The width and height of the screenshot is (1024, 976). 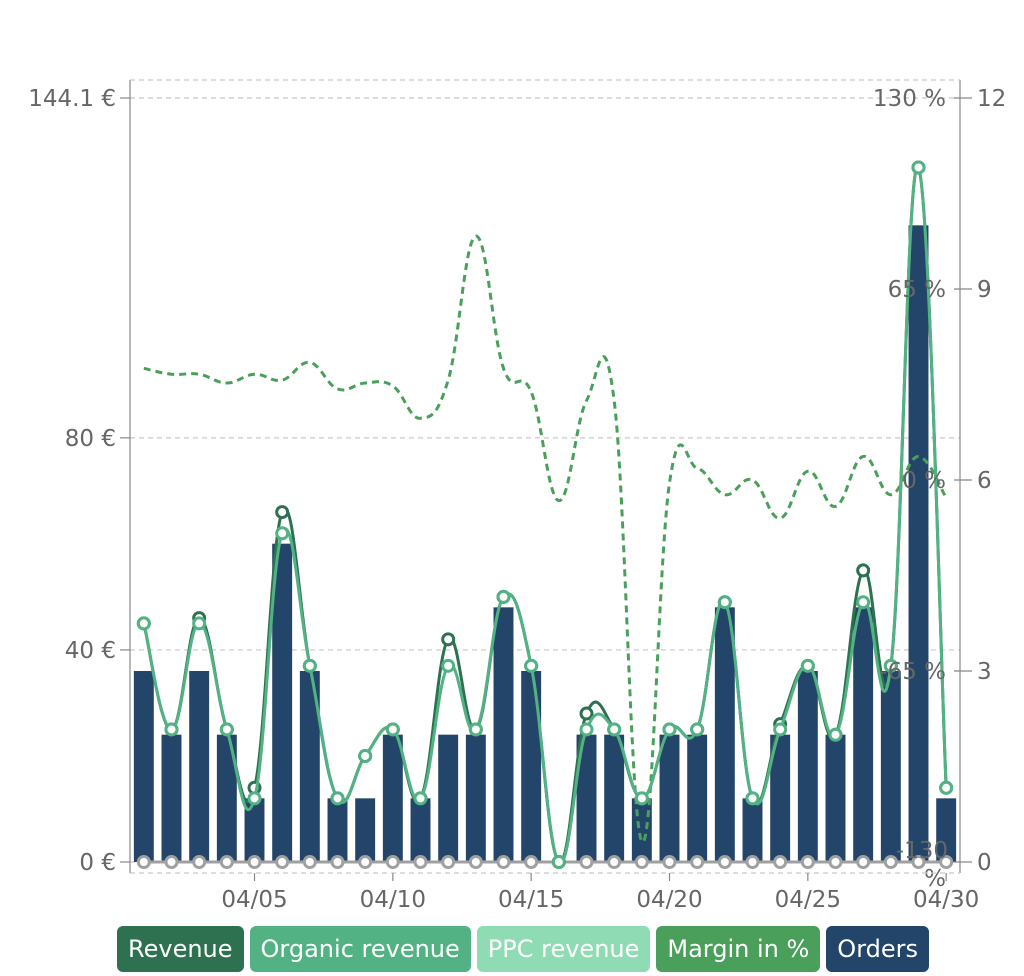 What do you see at coordinates (393, 900) in the screenshot?
I see `x-axis-tick-label: 04/10` at bounding box center [393, 900].